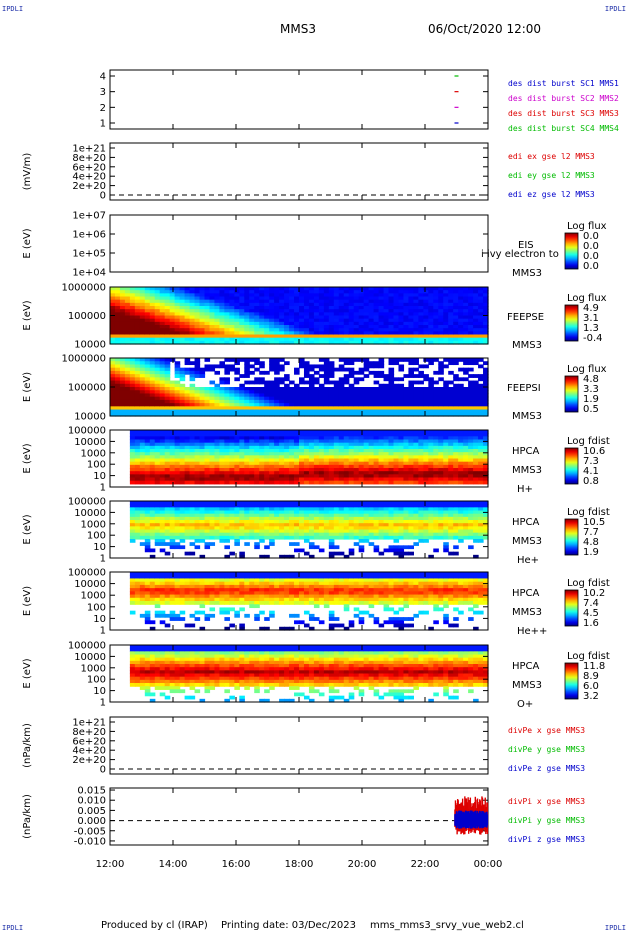 The height and width of the screenshot is (934, 630). What do you see at coordinates (89, 167) in the screenshot?
I see `y-tick-label: 6e+20` at bounding box center [89, 167].